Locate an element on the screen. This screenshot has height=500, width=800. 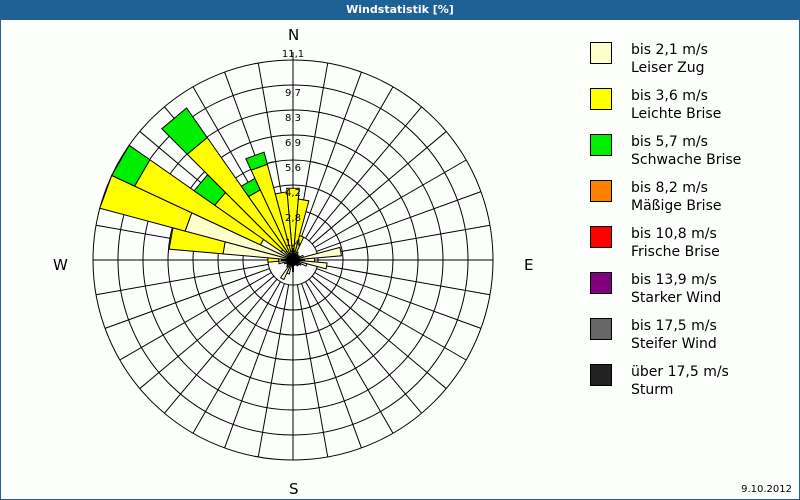
svg-text: 1,4 is located at coordinates (293, 243).